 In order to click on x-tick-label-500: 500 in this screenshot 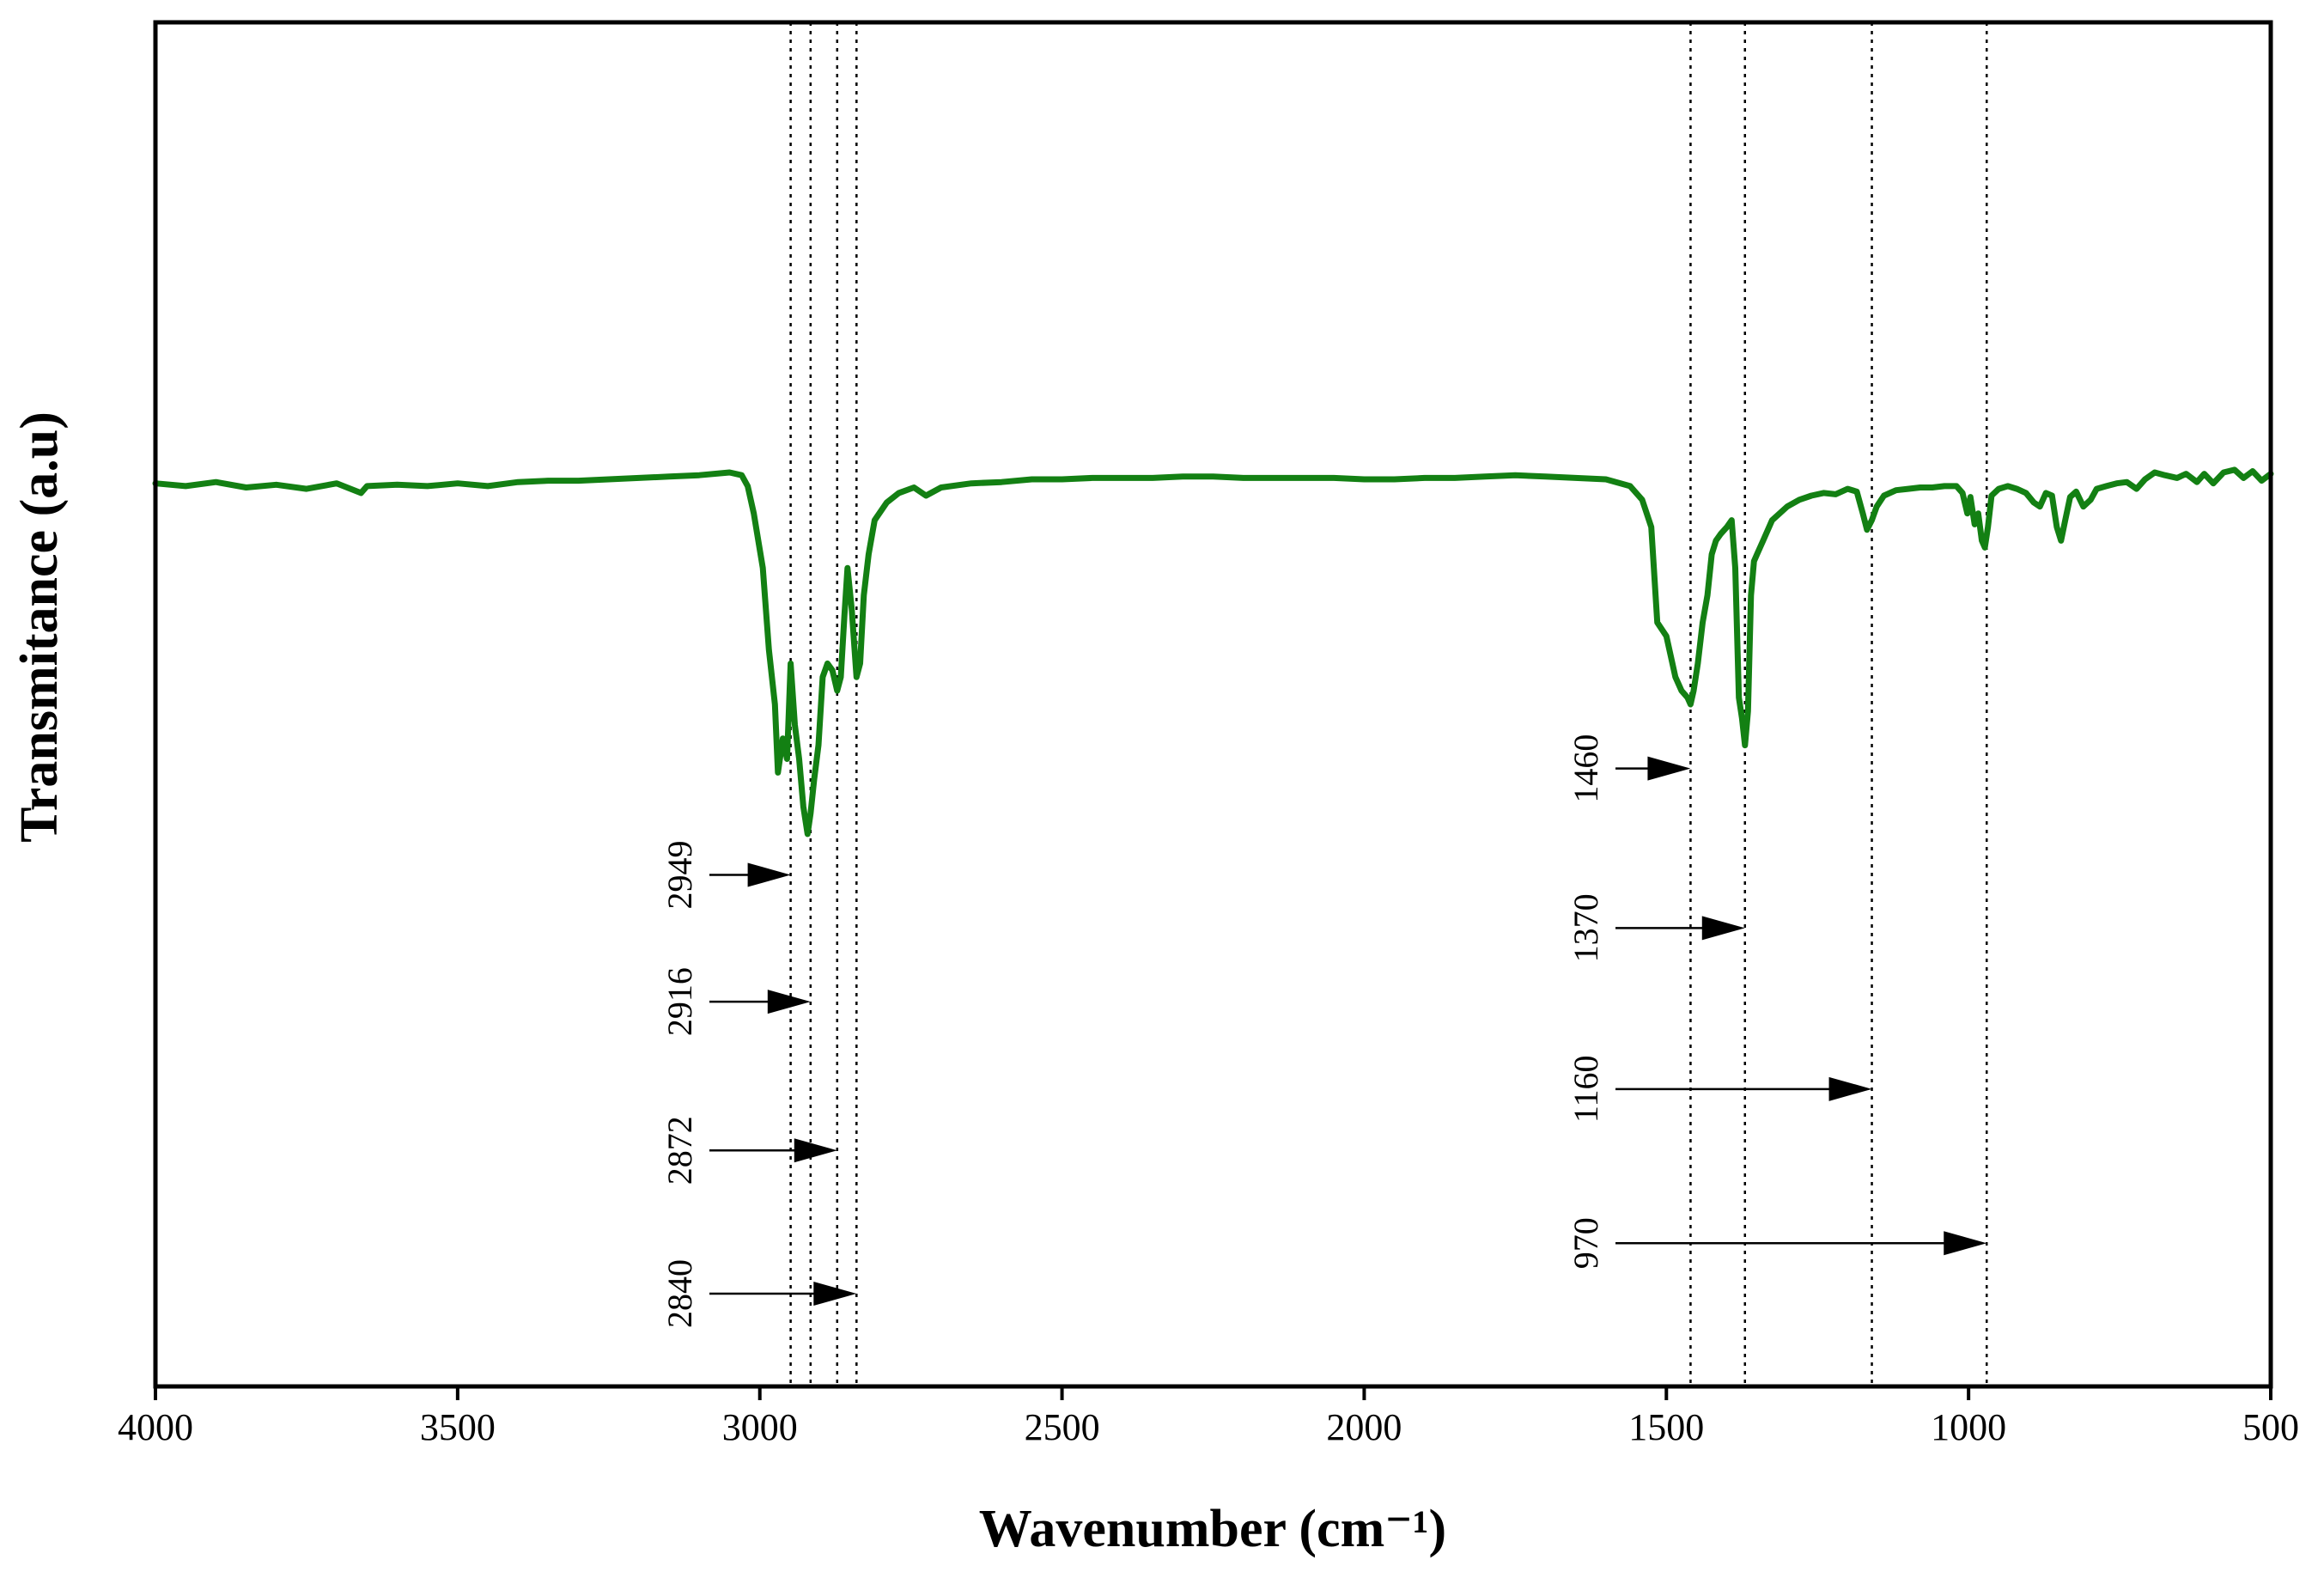, I will do `click(2271, 1427)`.